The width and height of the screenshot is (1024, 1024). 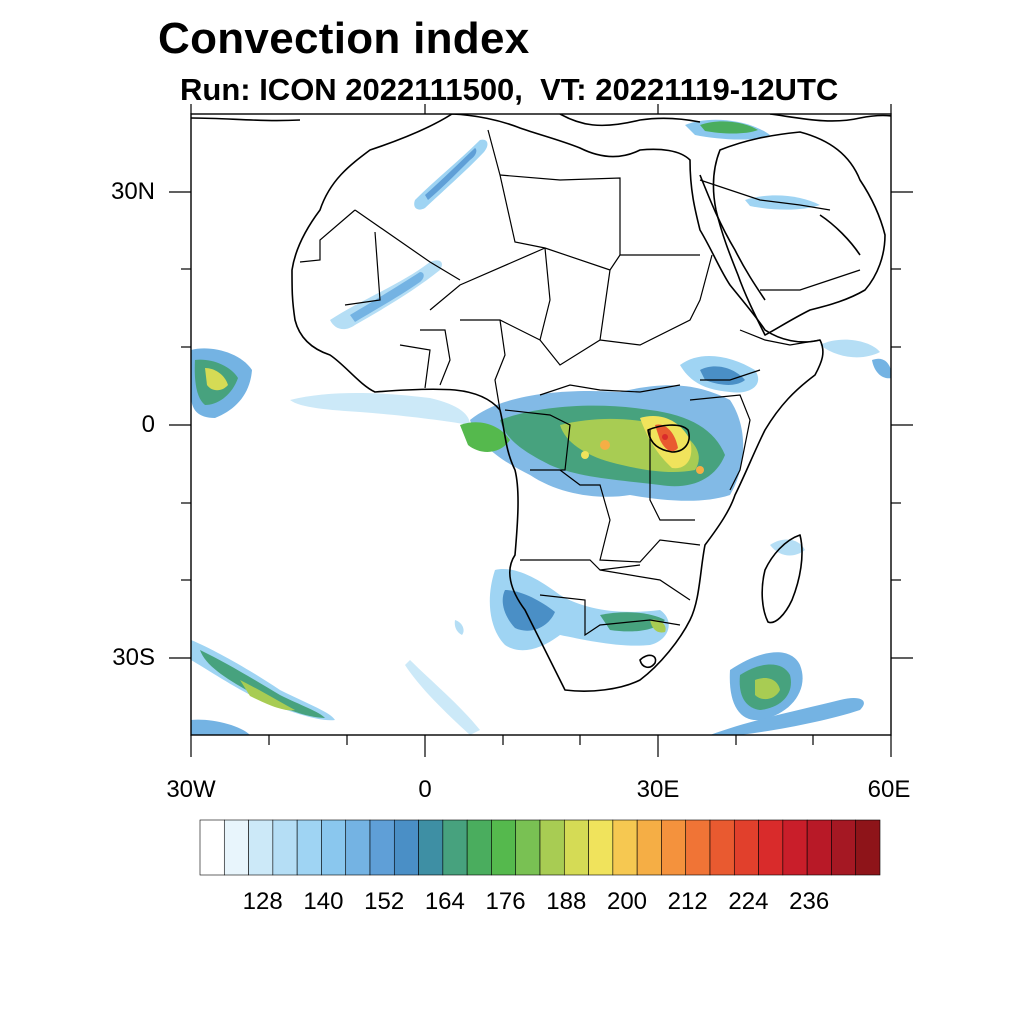 What do you see at coordinates (384, 901) in the screenshot?
I see `colorbar-tick-label: 152` at bounding box center [384, 901].